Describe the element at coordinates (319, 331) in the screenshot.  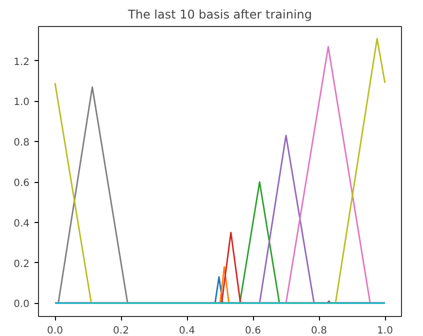
I see `x-tick-label: 0.8` at that location.